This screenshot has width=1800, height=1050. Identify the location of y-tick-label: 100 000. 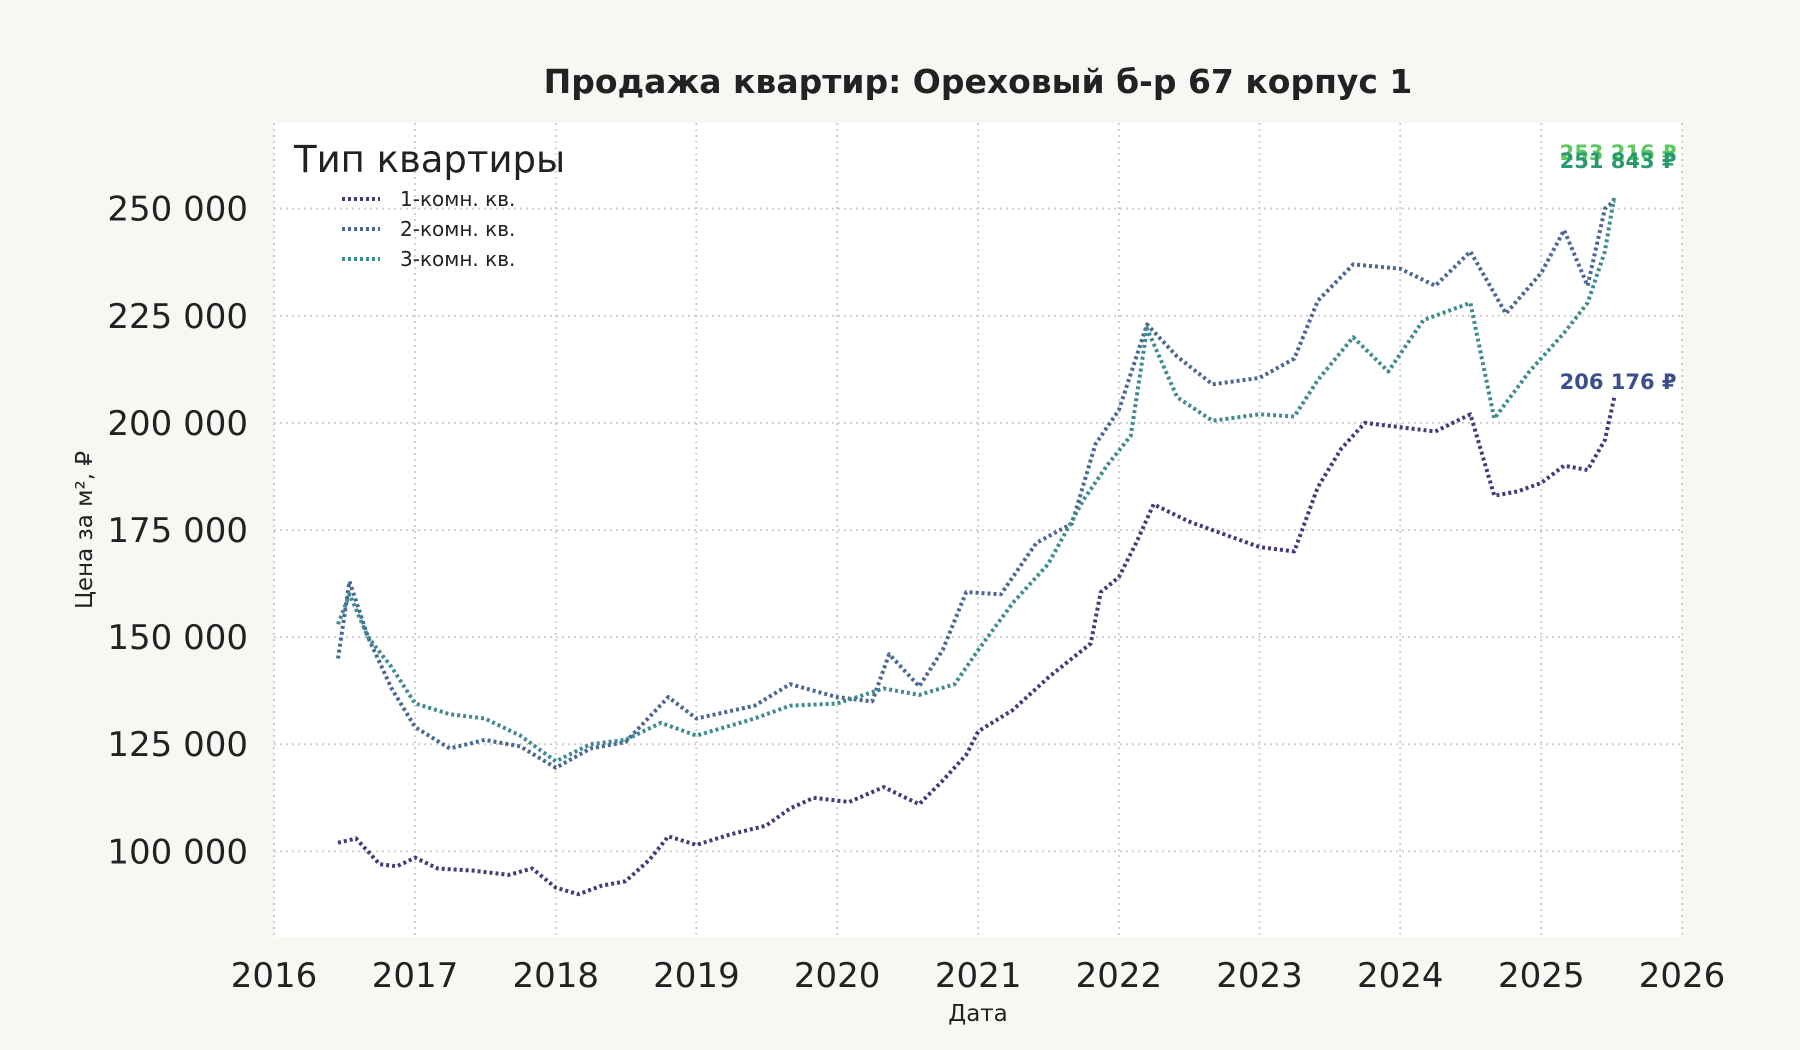
(177, 852).